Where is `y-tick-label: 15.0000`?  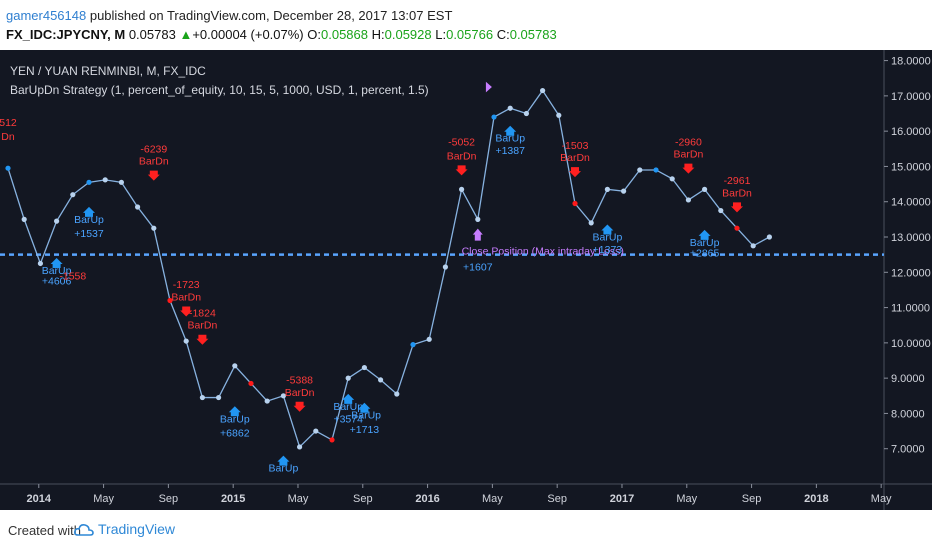 y-tick-label: 15.0000 is located at coordinates (911, 167).